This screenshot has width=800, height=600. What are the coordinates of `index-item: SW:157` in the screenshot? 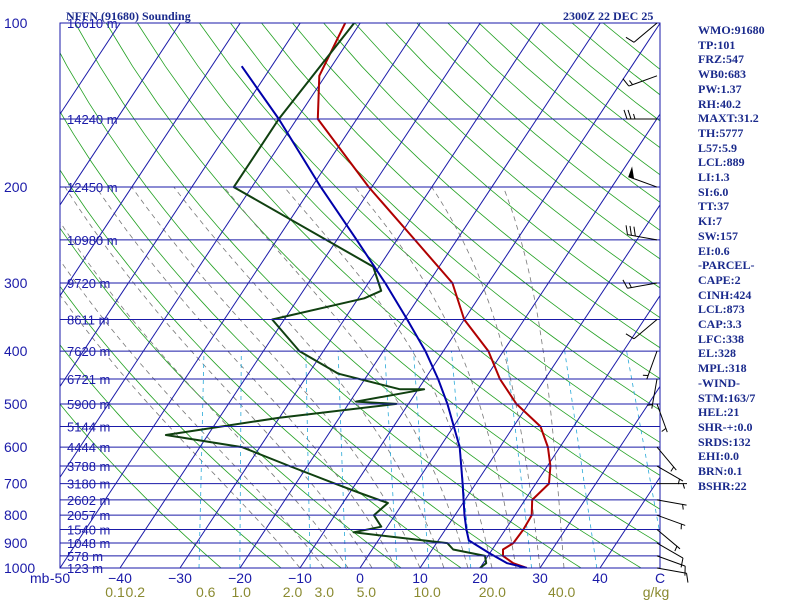 It's located at (718, 235).